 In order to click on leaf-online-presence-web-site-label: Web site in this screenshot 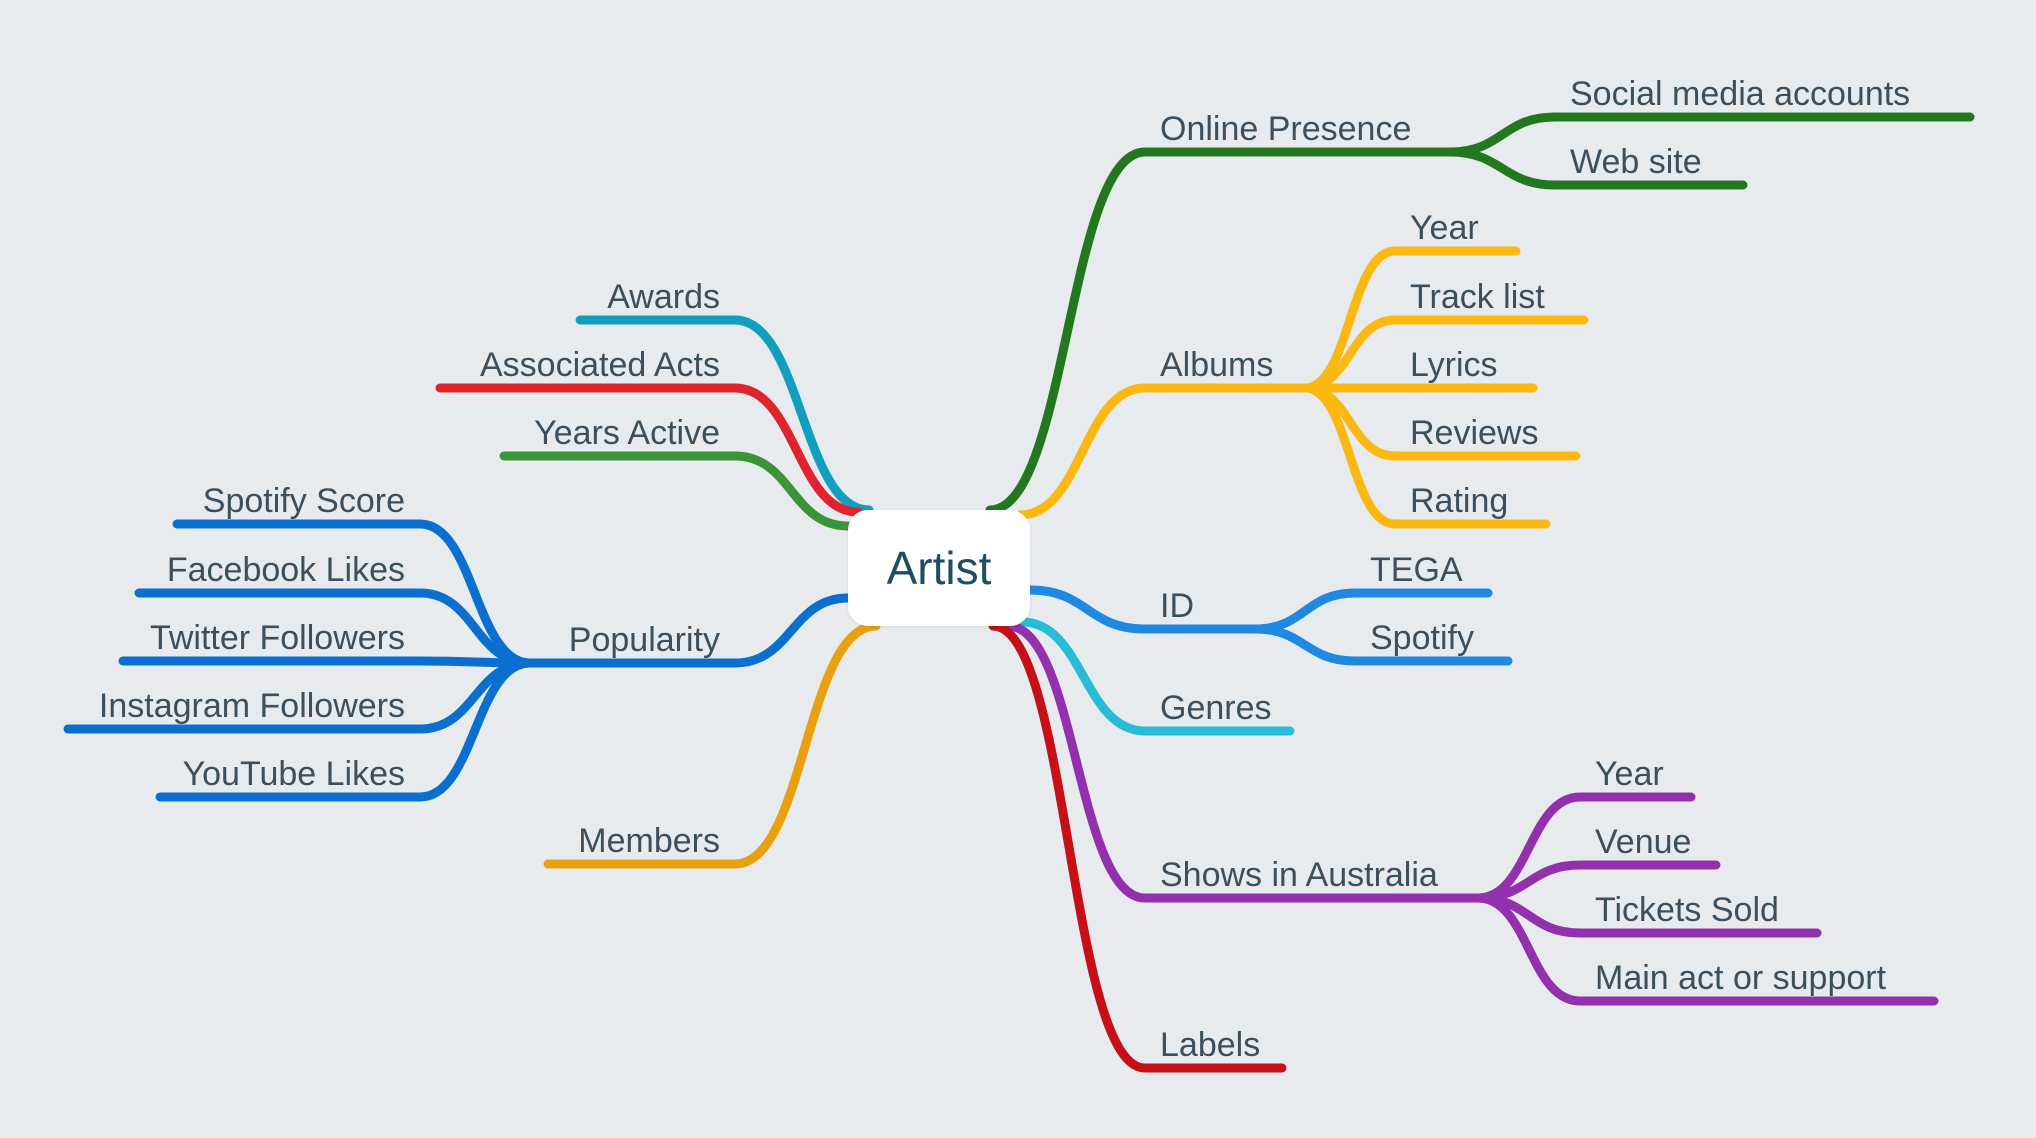, I will do `click(1636, 162)`.